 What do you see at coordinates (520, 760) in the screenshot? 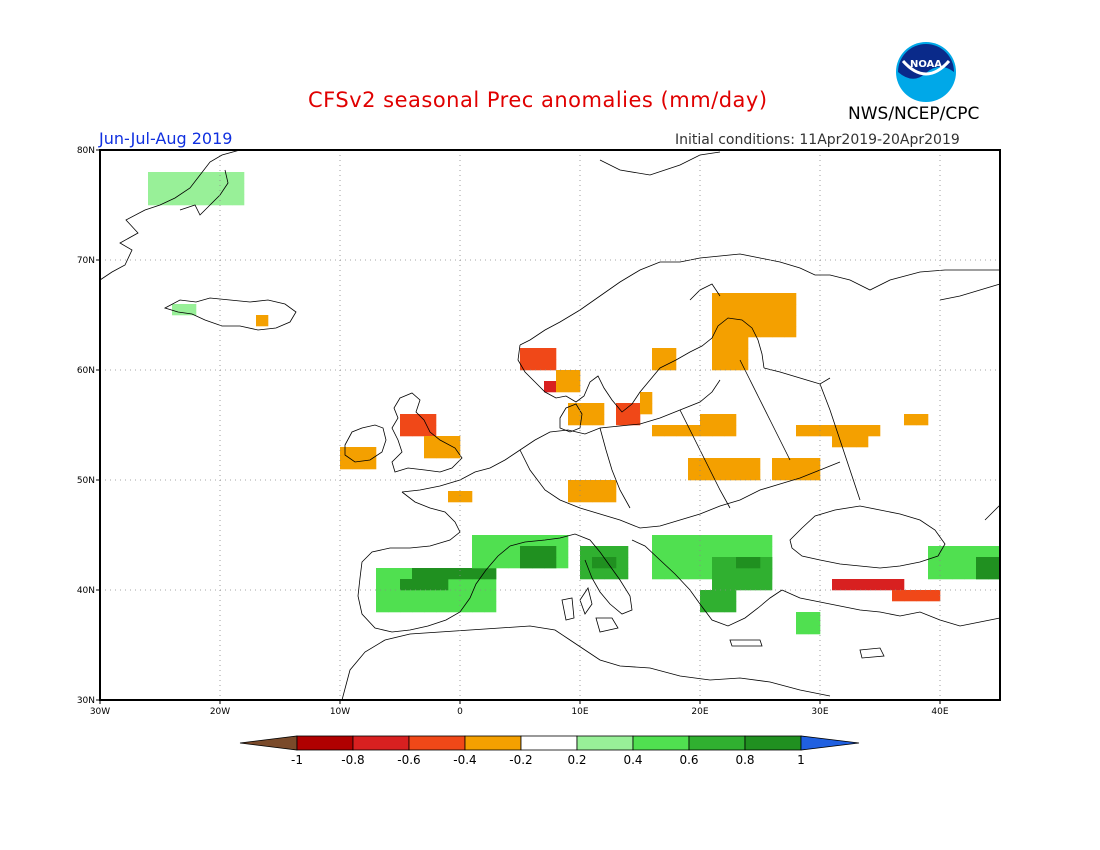
I see `colorbar-label: -0.2` at bounding box center [520, 760].